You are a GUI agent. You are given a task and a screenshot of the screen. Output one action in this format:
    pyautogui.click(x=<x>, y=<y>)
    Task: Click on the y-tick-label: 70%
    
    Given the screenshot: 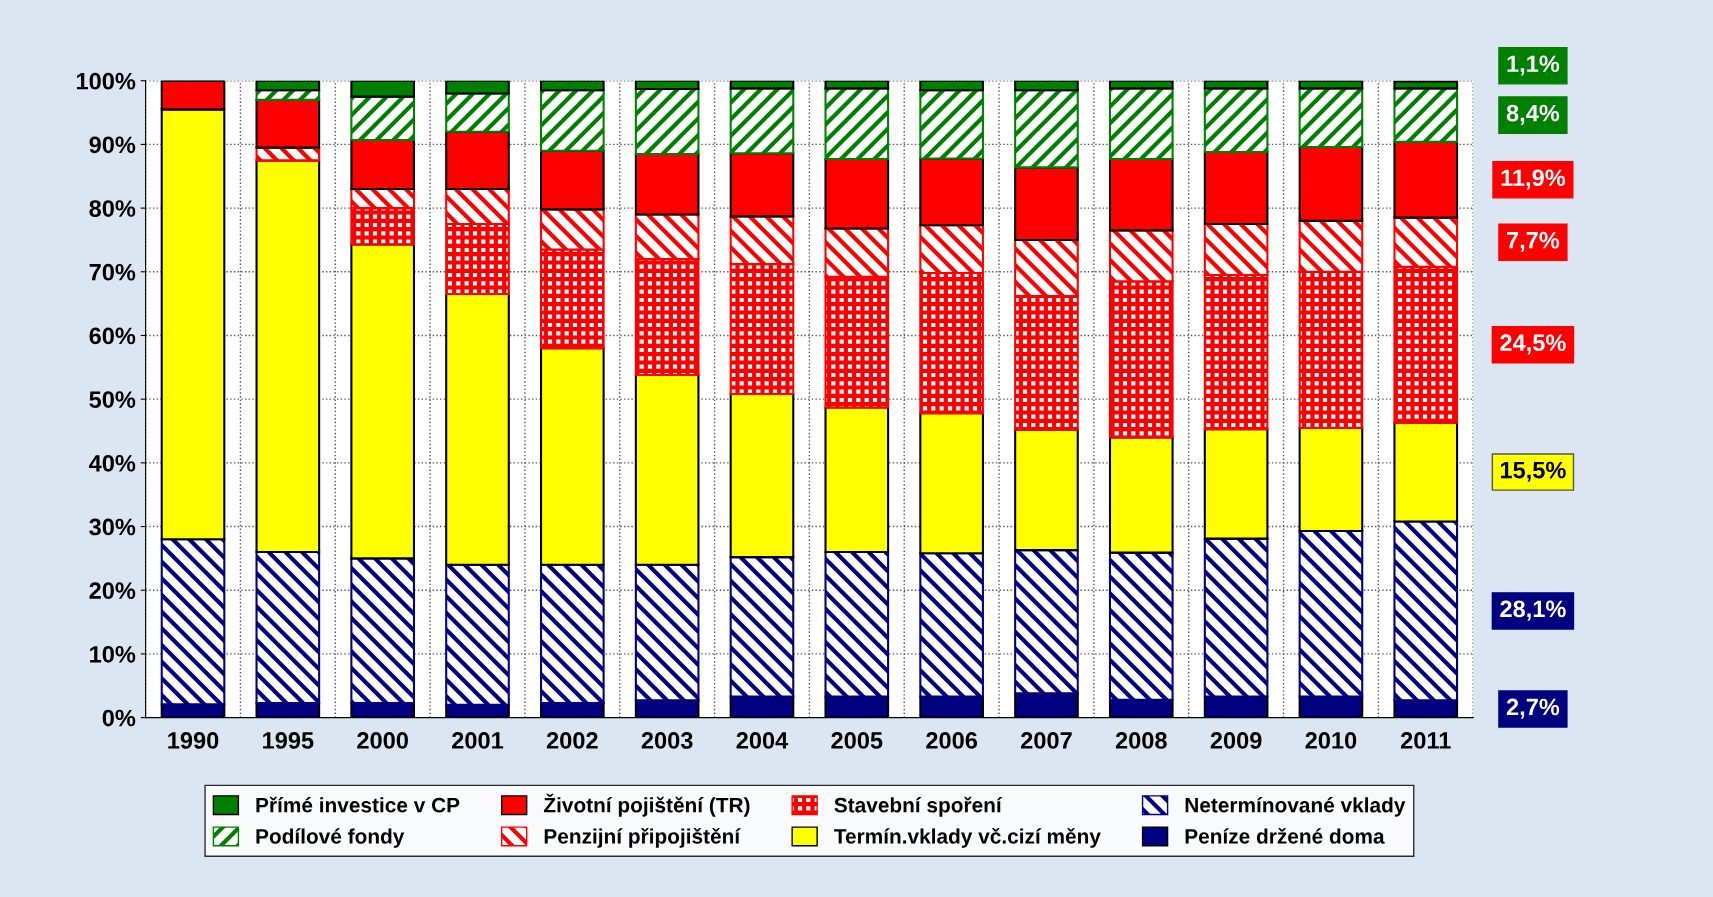 What is the action you would take?
    pyautogui.click(x=112, y=272)
    